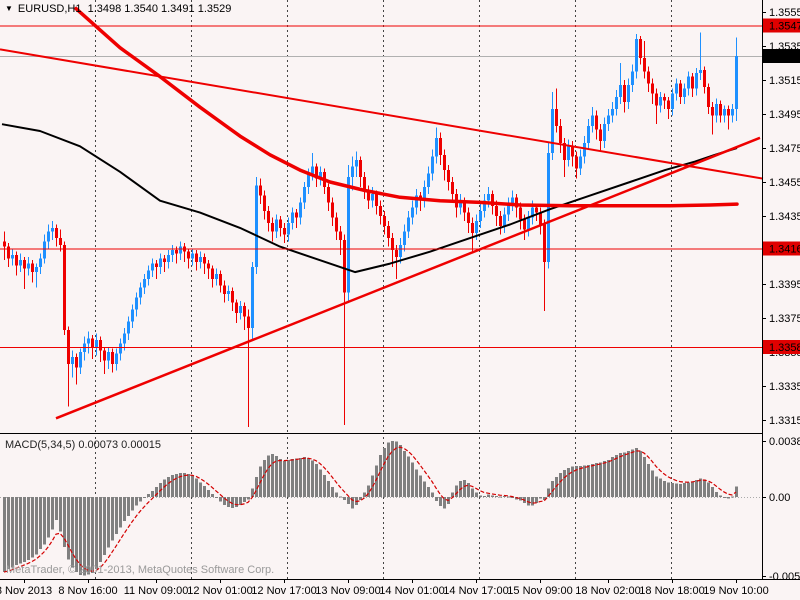 The width and height of the screenshot is (800, 600). I want to click on price-tick-label: 1.3515, so click(784, 81).